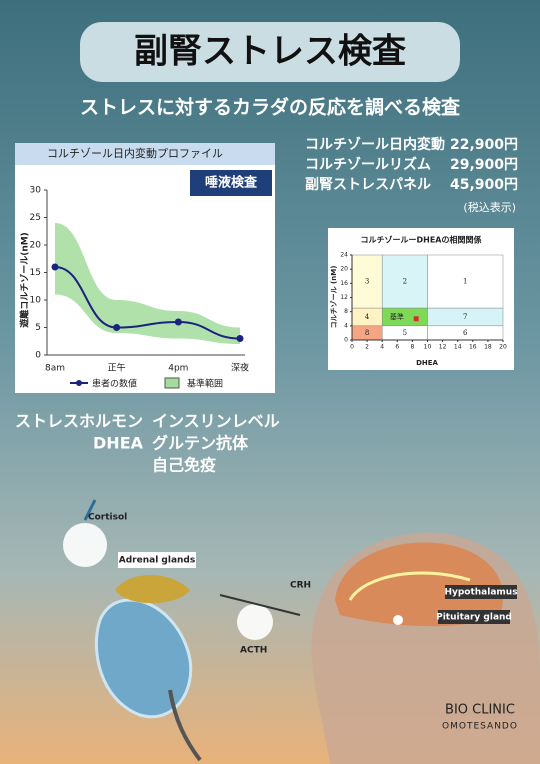 This screenshot has width=540, height=764. Describe the element at coordinates (405, 333) in the screenshot. I see `zone-label: 5` at that location.